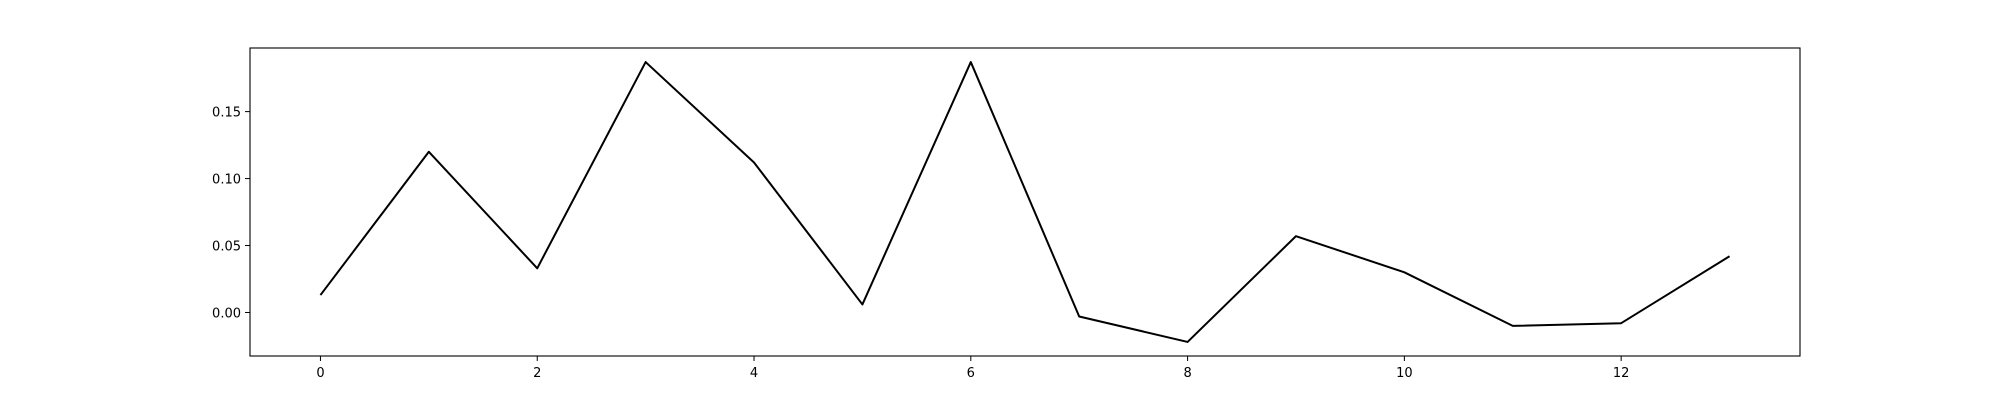  Describe the element at coordinates (226, 247) in the screenshot. I see `y-tick-label: 0.05` at that location.